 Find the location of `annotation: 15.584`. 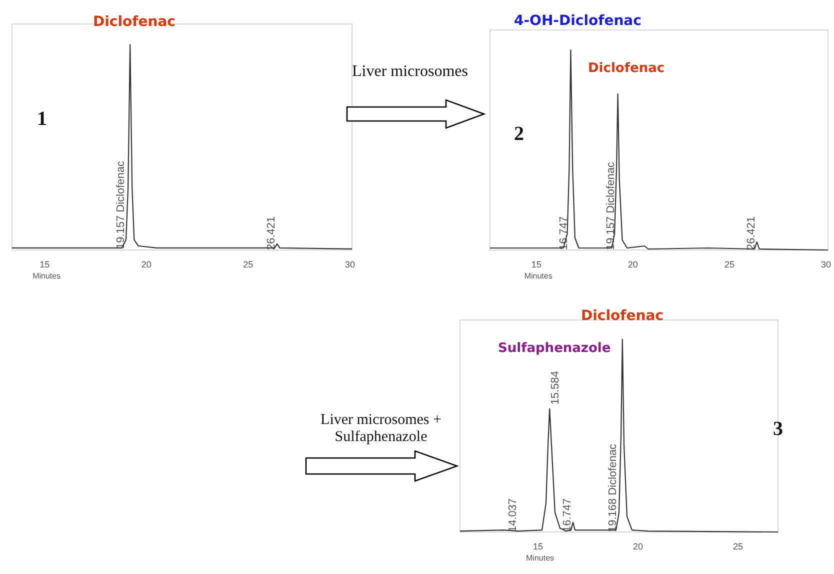

annotation: 15.584 is located at coordinates (556, 388).